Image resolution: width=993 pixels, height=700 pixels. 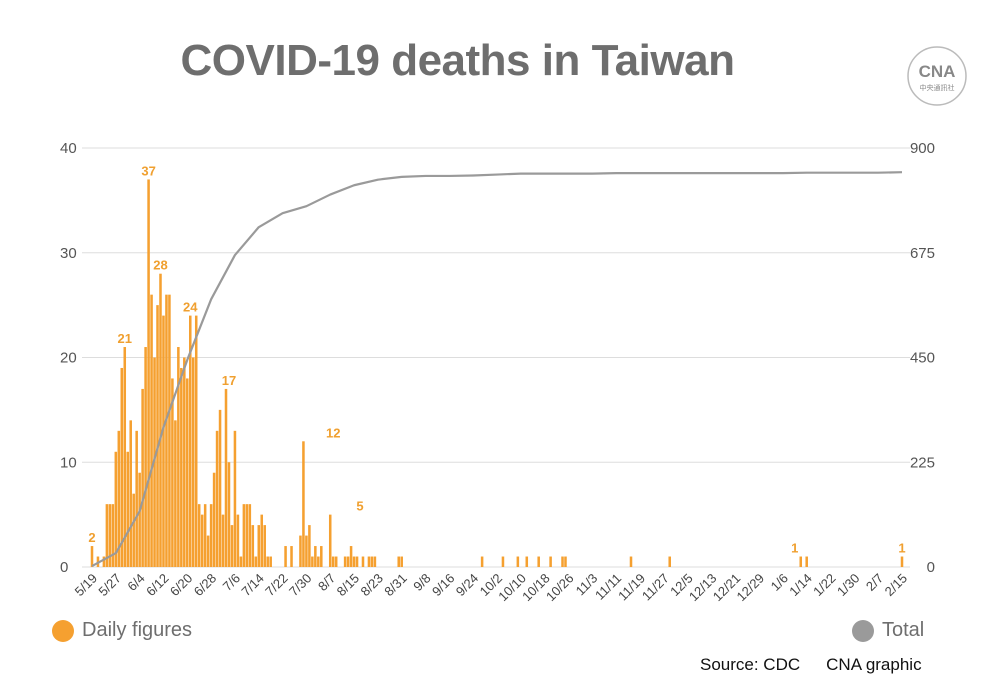 I want to click on legend-daily-marker, so click(x=63, y=630).